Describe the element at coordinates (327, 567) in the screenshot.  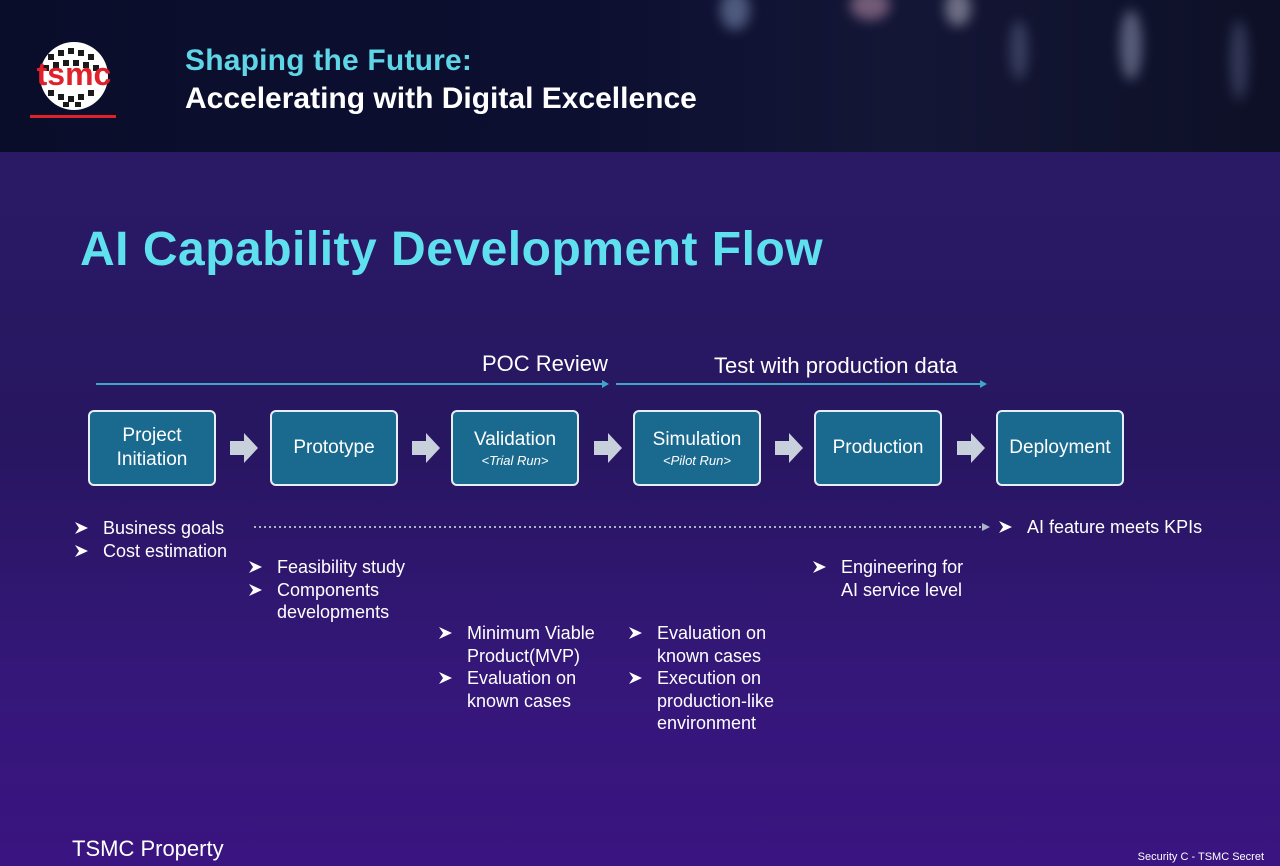
I see `bullet-item: Feasibility study` at that location.